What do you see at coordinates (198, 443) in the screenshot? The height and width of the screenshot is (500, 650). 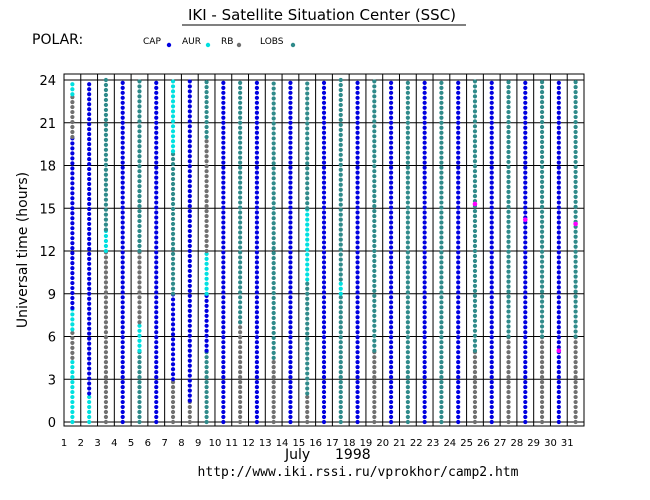 I see `x-tick-label: 9` at bounding box center [198, 443].